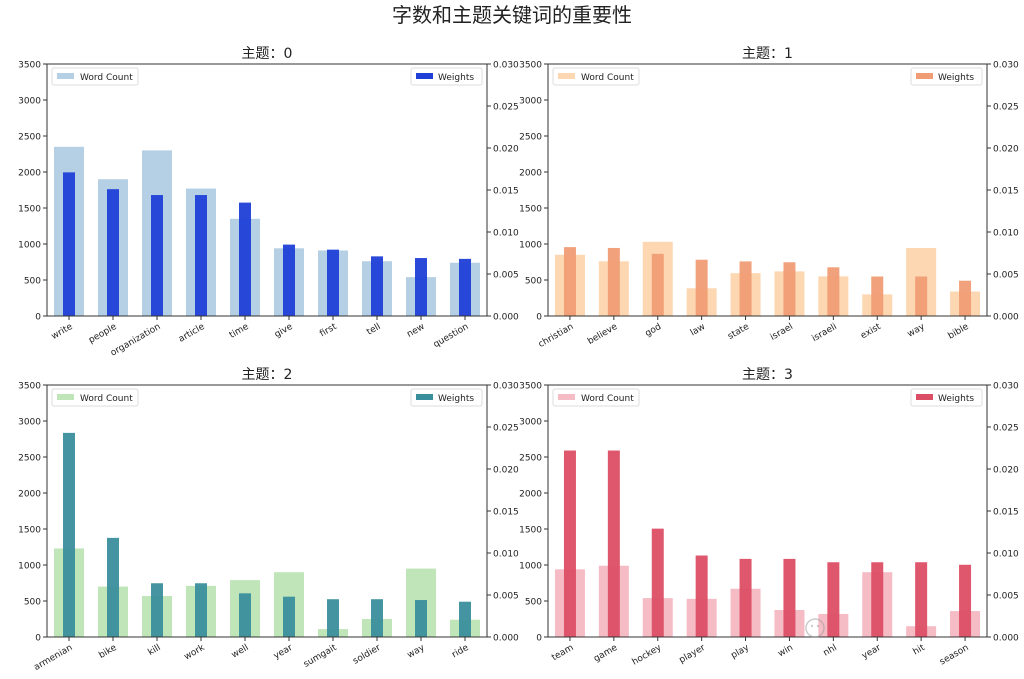 Image resolution: width=1024 pixels, height=679 pixels. I want to click on bar-weight-hockey, so click(657, 582).